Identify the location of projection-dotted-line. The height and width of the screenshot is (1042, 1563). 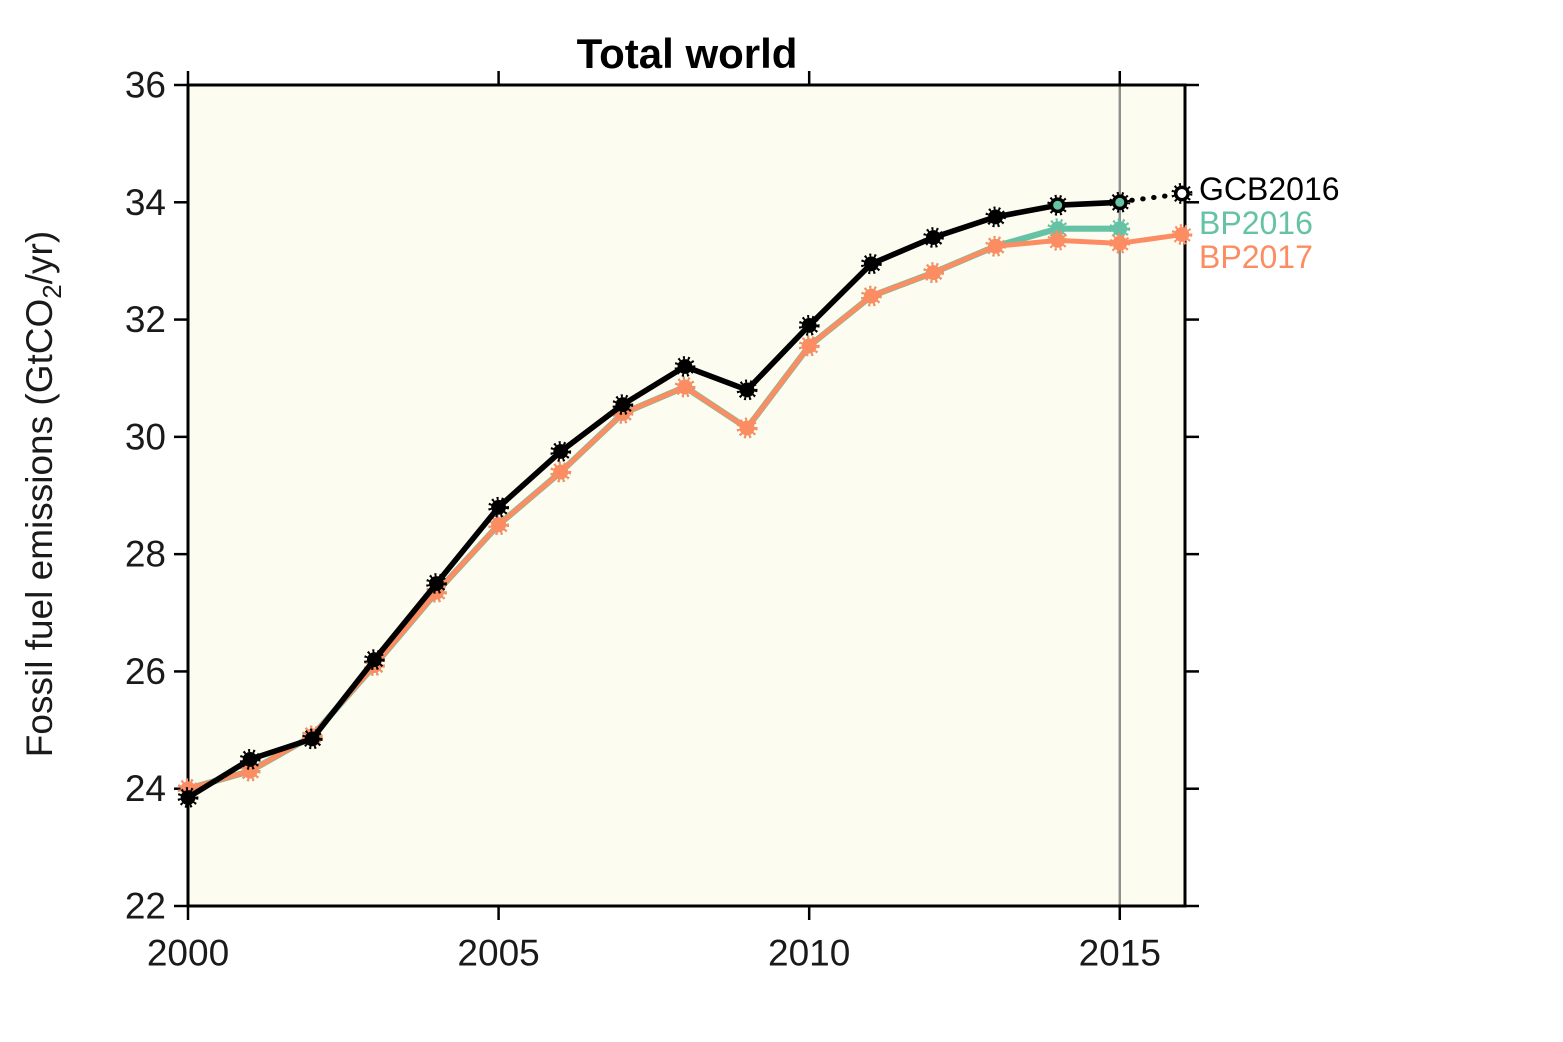
(1151, 197).